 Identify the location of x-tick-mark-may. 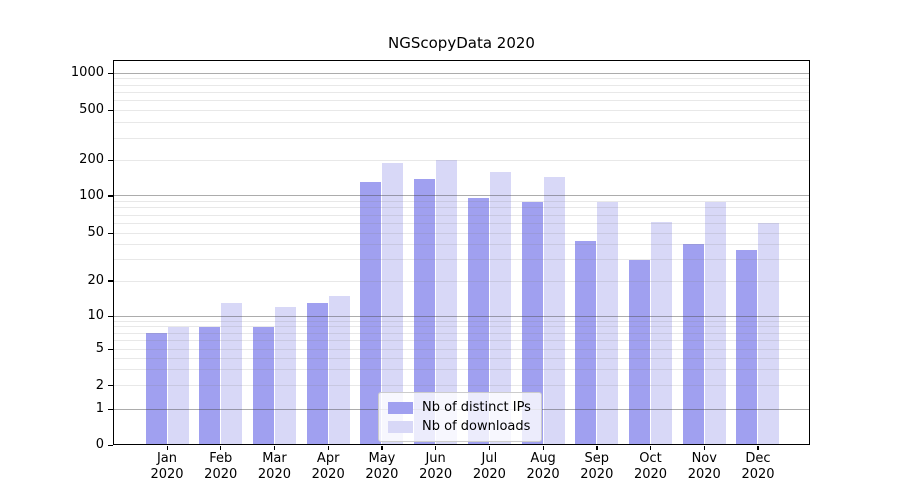
(382, 448).